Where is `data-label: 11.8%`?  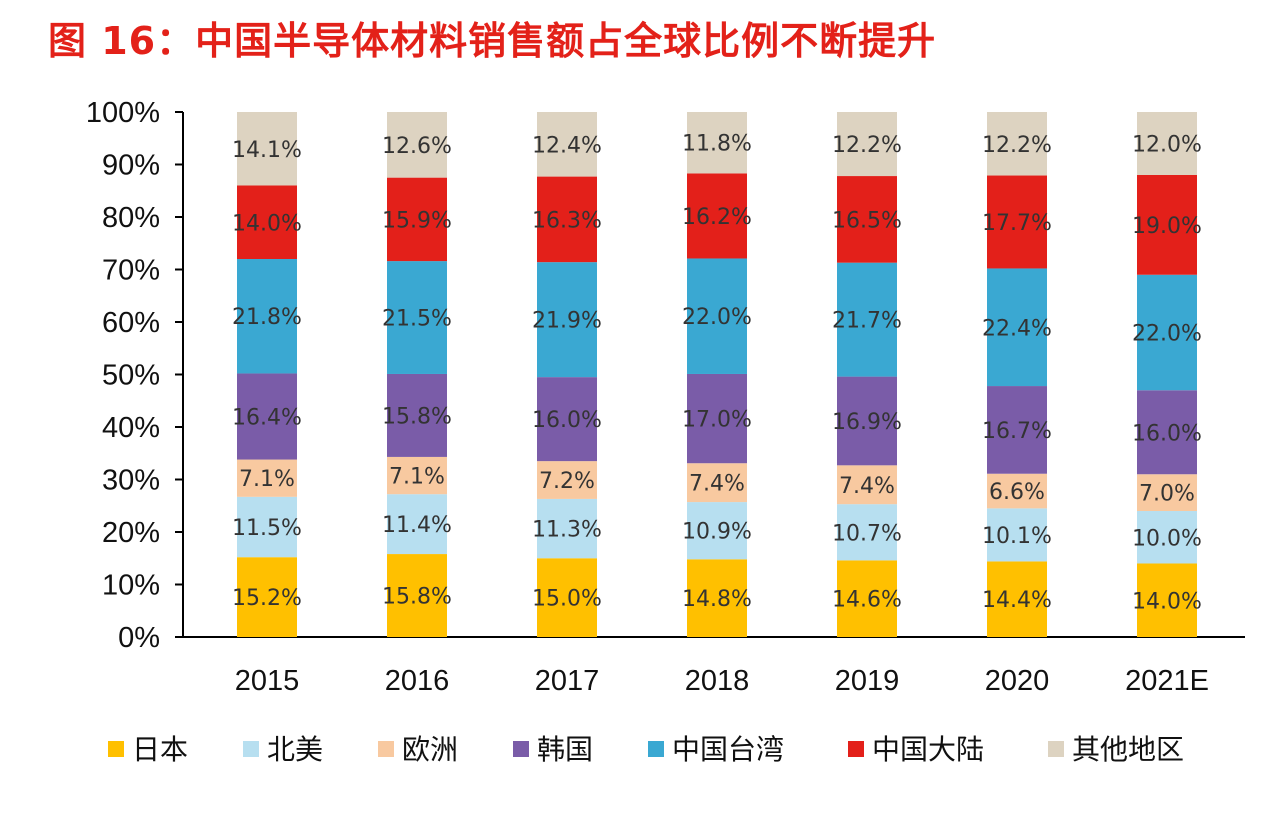 data-label: 11.8% is located at coordinates (717, 144).